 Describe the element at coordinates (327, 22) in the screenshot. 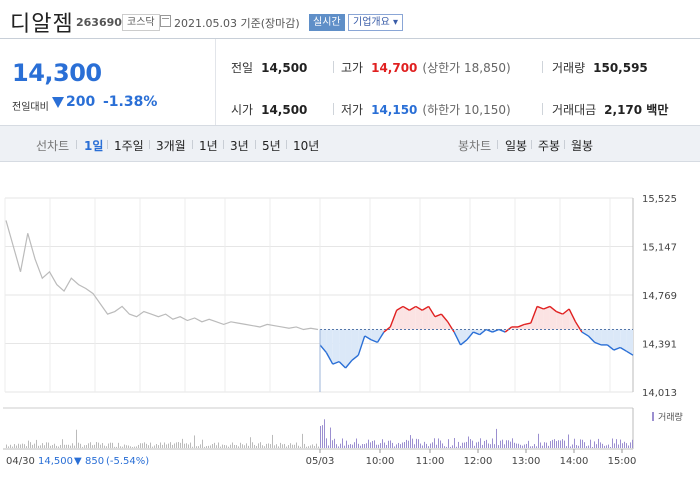

I see `realtime-button: 실시간` at that location.